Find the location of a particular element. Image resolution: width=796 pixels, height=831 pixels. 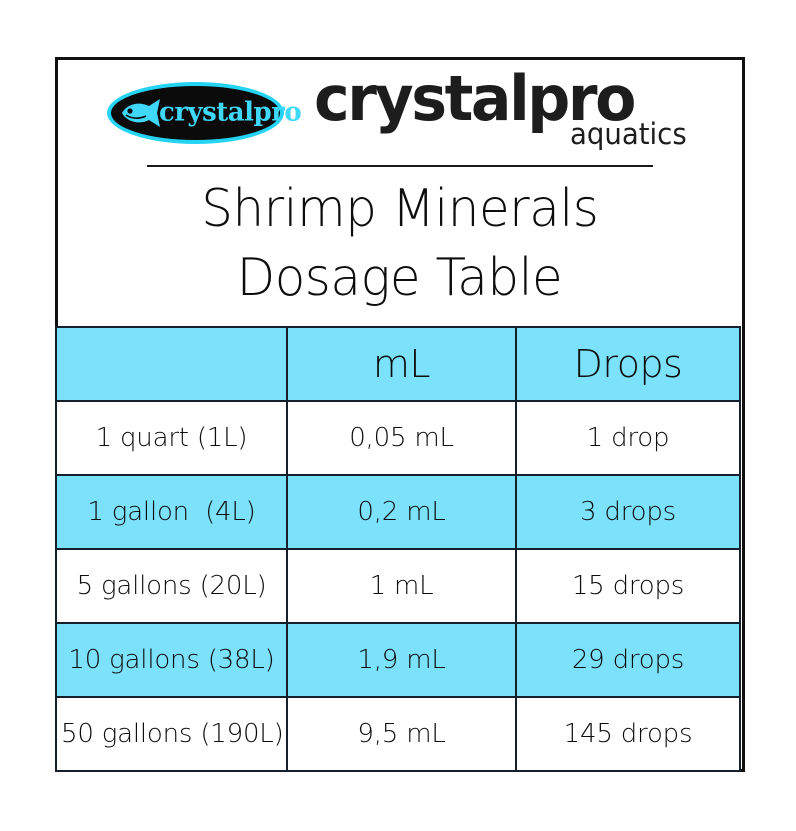

table-row: 5 gallons (20L) 1 mL 15 drops is located at coordinates (398, 586).